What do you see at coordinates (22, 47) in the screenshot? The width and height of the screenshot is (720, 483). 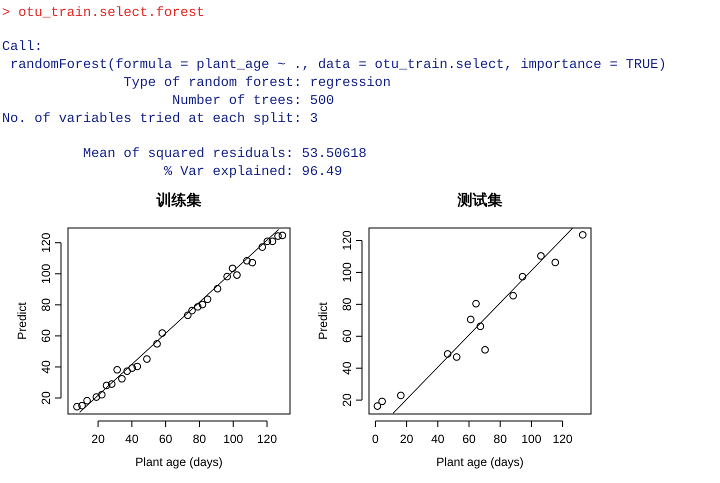 I see `text: Call:` at bounding box center [22, 47].